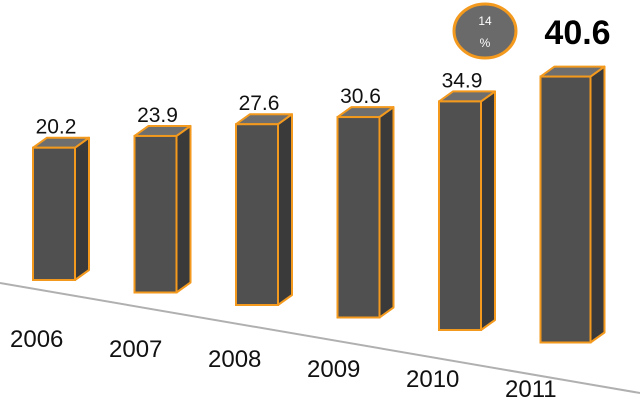  Describe the element at coordinates (259, 103) in the screenshot. I see `value-label-2008: 27.6` at that location.